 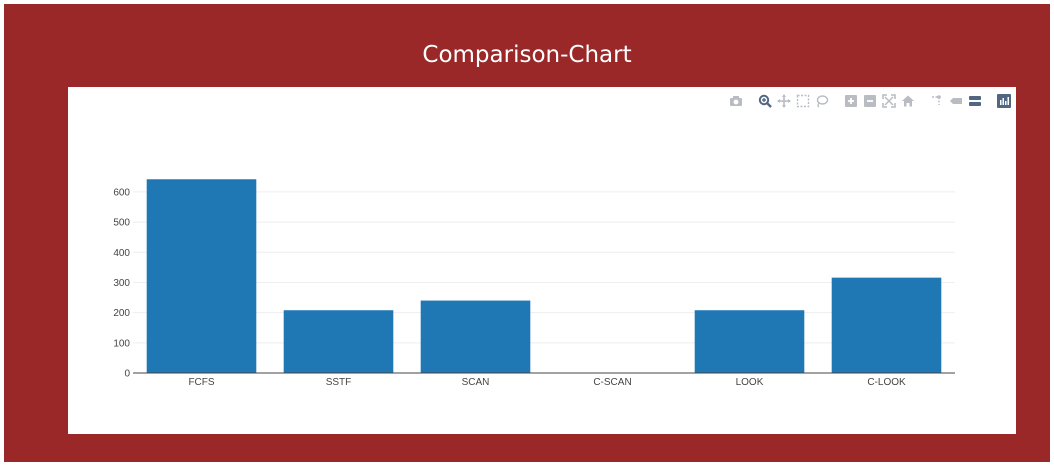 I want to click on zoom-out-icon, so click(x=870, y=101).